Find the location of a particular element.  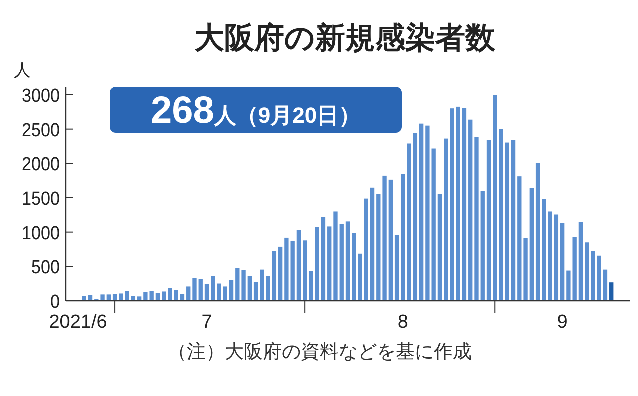

x-tick-label: 9 is located at coordinates (562, 322).